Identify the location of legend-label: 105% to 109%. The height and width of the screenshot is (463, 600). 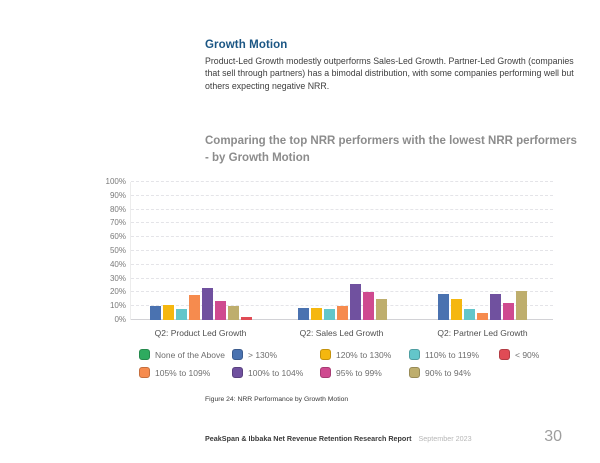
(183, 372).